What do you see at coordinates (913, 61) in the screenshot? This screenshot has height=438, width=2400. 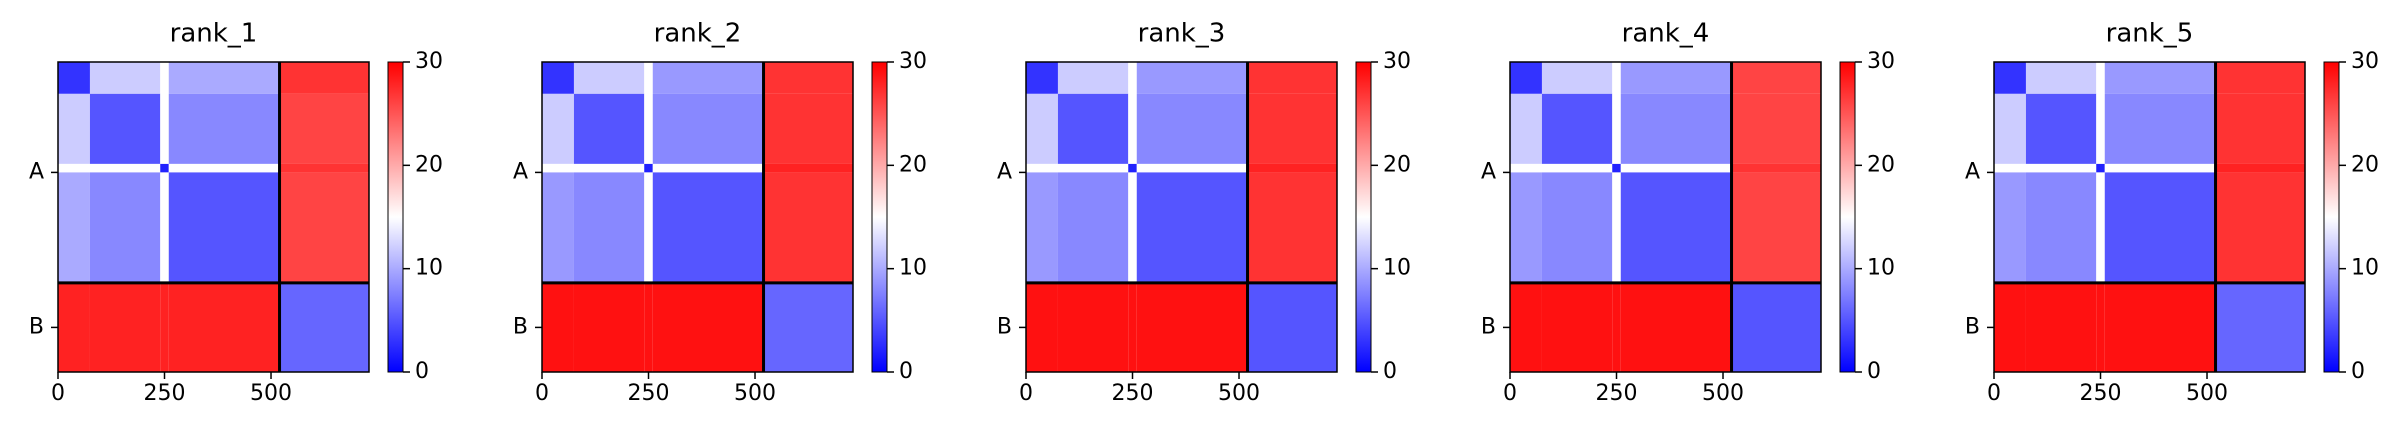 I see `colorbar-tick-label: 30` at bounding box center [913, 61].